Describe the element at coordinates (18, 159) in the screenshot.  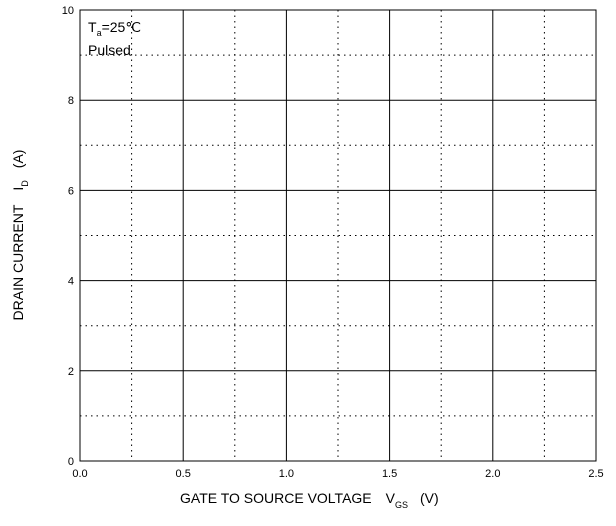
I see `y-axis-unit: (A)` at that location.